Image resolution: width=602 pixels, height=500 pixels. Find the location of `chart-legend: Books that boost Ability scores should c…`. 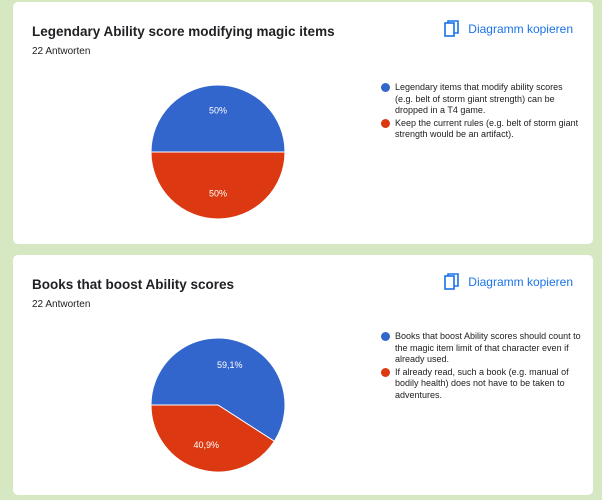

chart-legend: Books that boost Ability scores should c… is located at coordinates (481, 366).